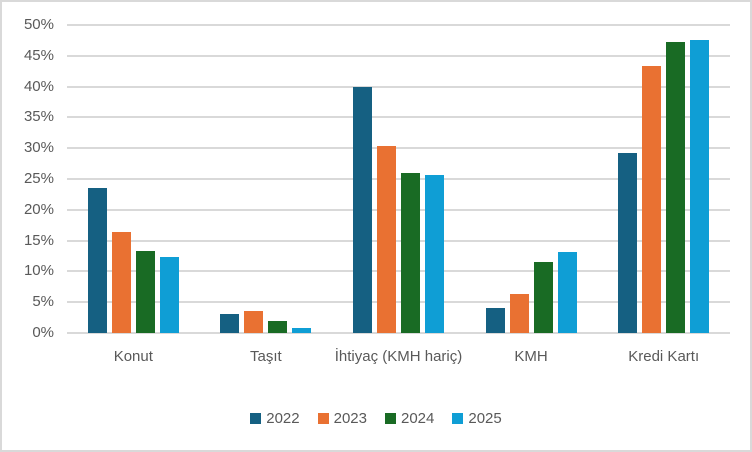 The height and width of the screenshot is (452, 752). I want to click on legend-swatch-2024, so click(390, 418).